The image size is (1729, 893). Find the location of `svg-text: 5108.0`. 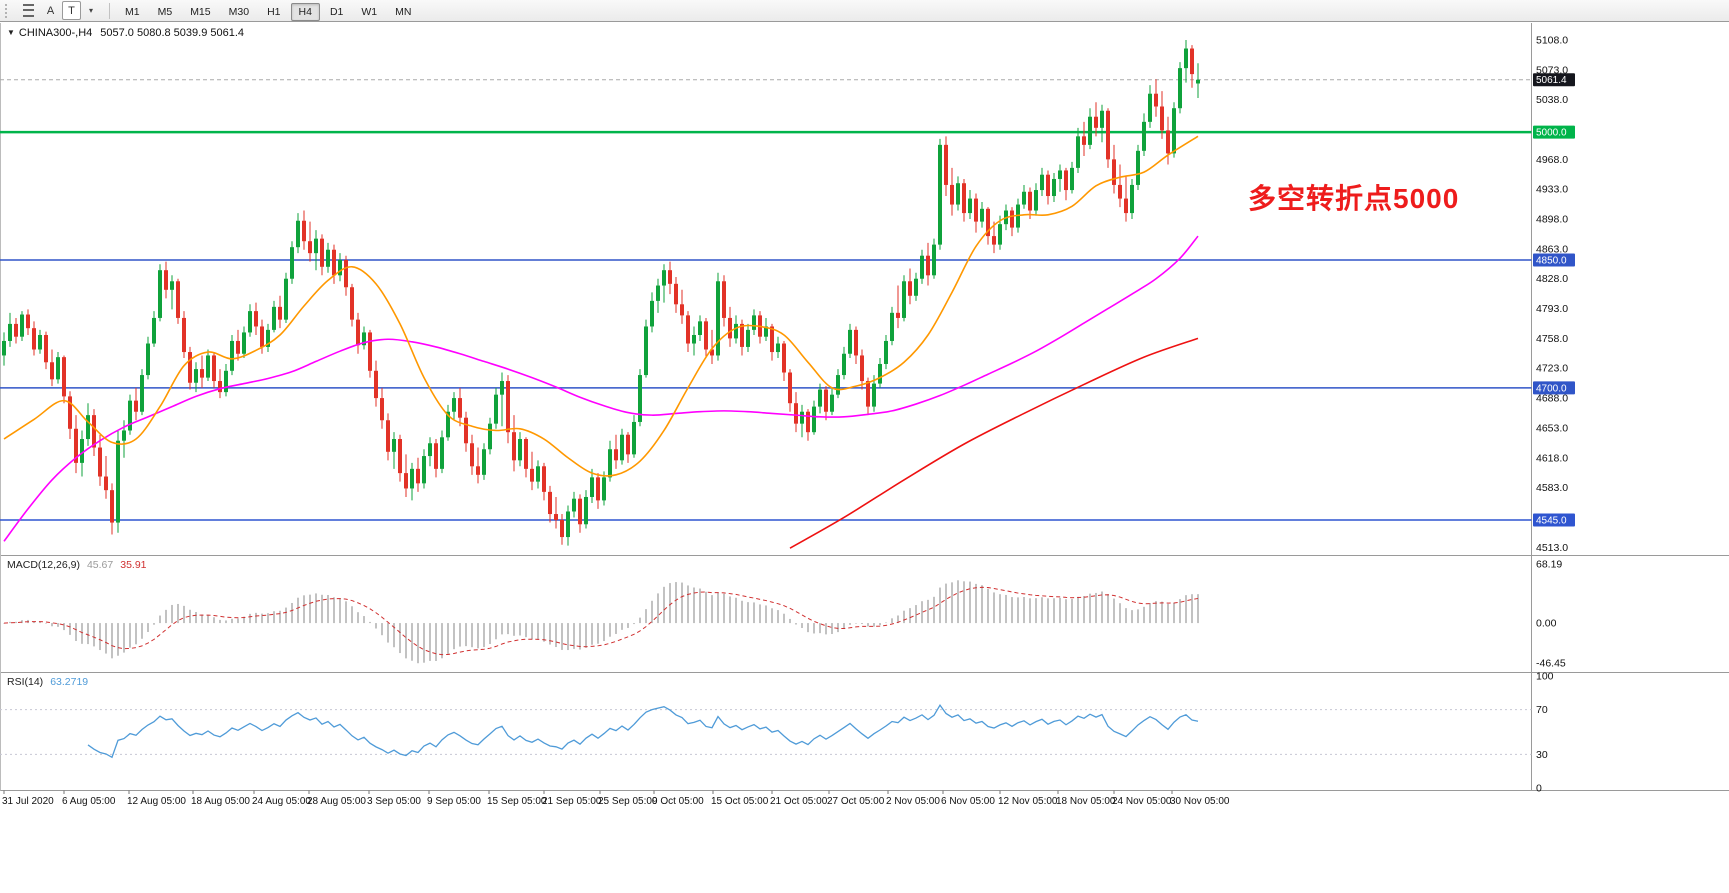

svg-text: 5108.0 is located at coordinates (1552, 41).